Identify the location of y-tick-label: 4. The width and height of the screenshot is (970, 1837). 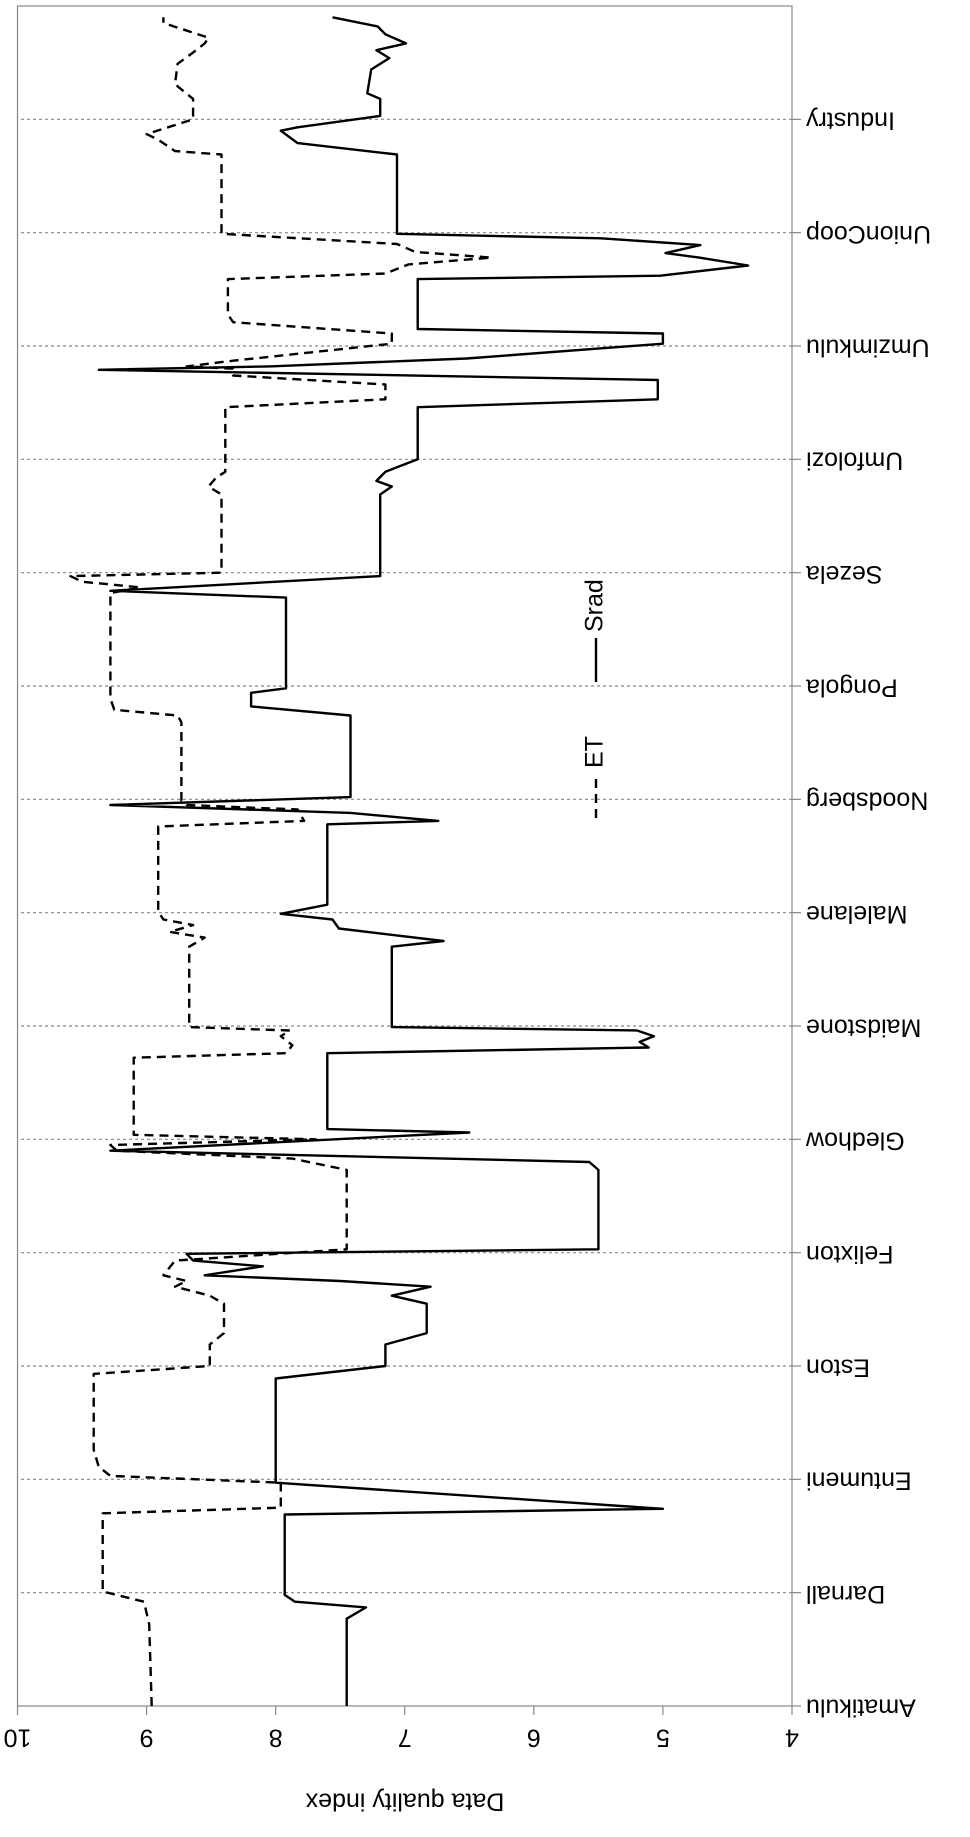
(792, 1737).